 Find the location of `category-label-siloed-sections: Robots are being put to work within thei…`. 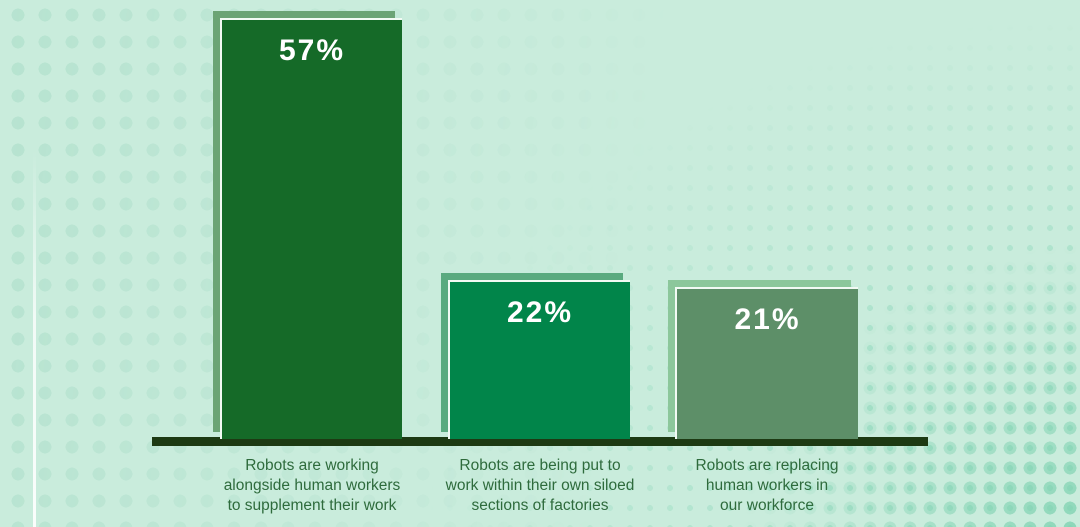

category-label-siloed-sections: Robots are being put to work within thei… is located at coordinates (540, 486).